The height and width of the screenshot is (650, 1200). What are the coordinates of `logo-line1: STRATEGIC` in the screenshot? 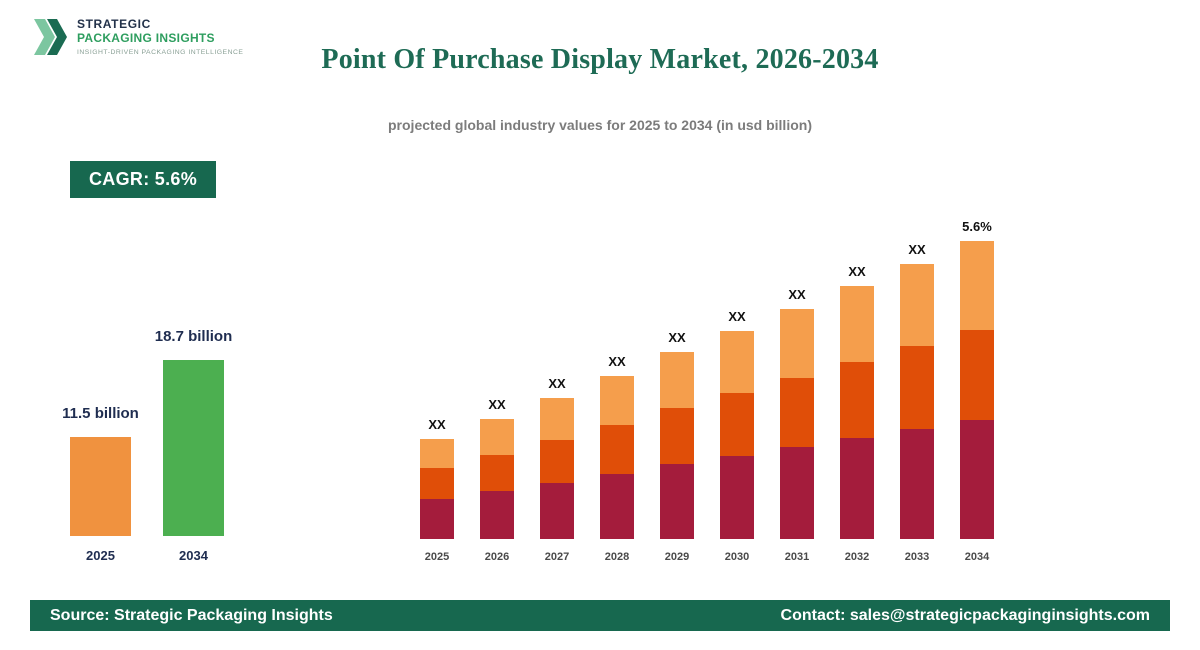 It's located at (114, 23).